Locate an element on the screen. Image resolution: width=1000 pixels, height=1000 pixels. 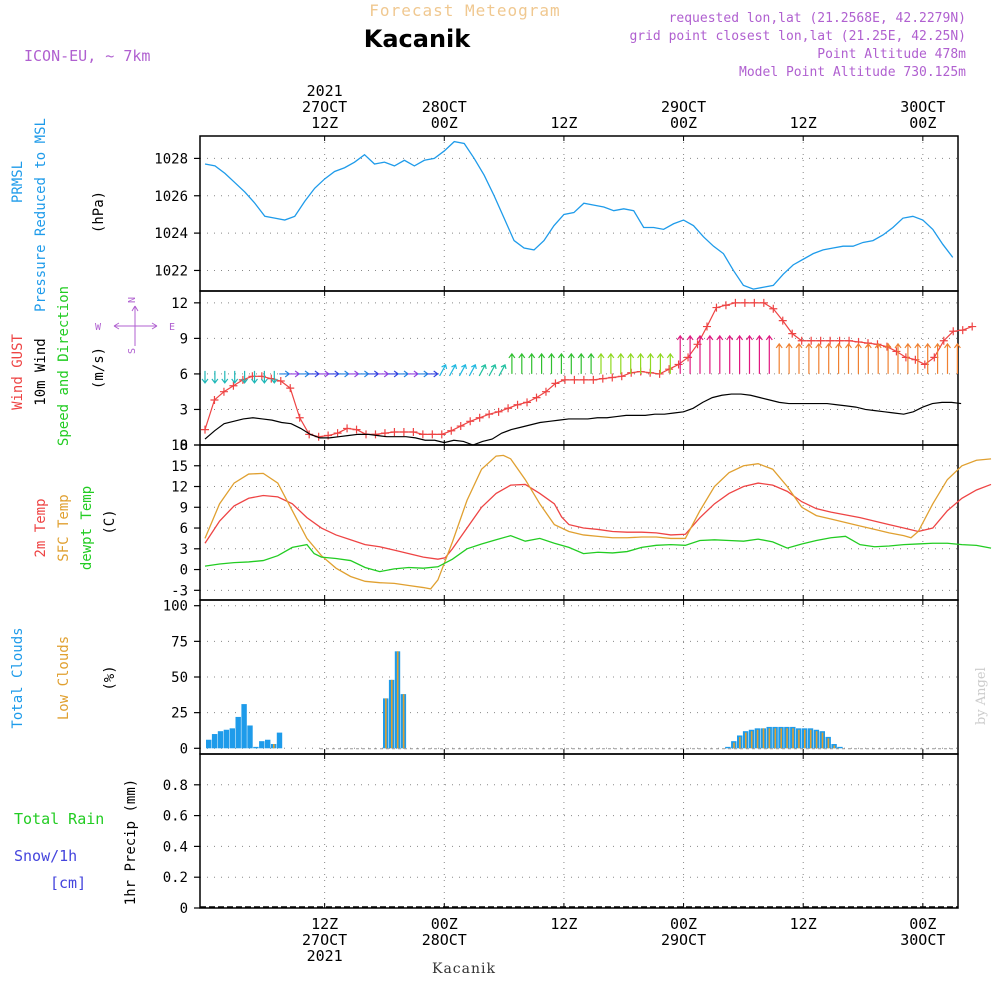
y-tick-label: 1022 is located at coordinates (171, 271).